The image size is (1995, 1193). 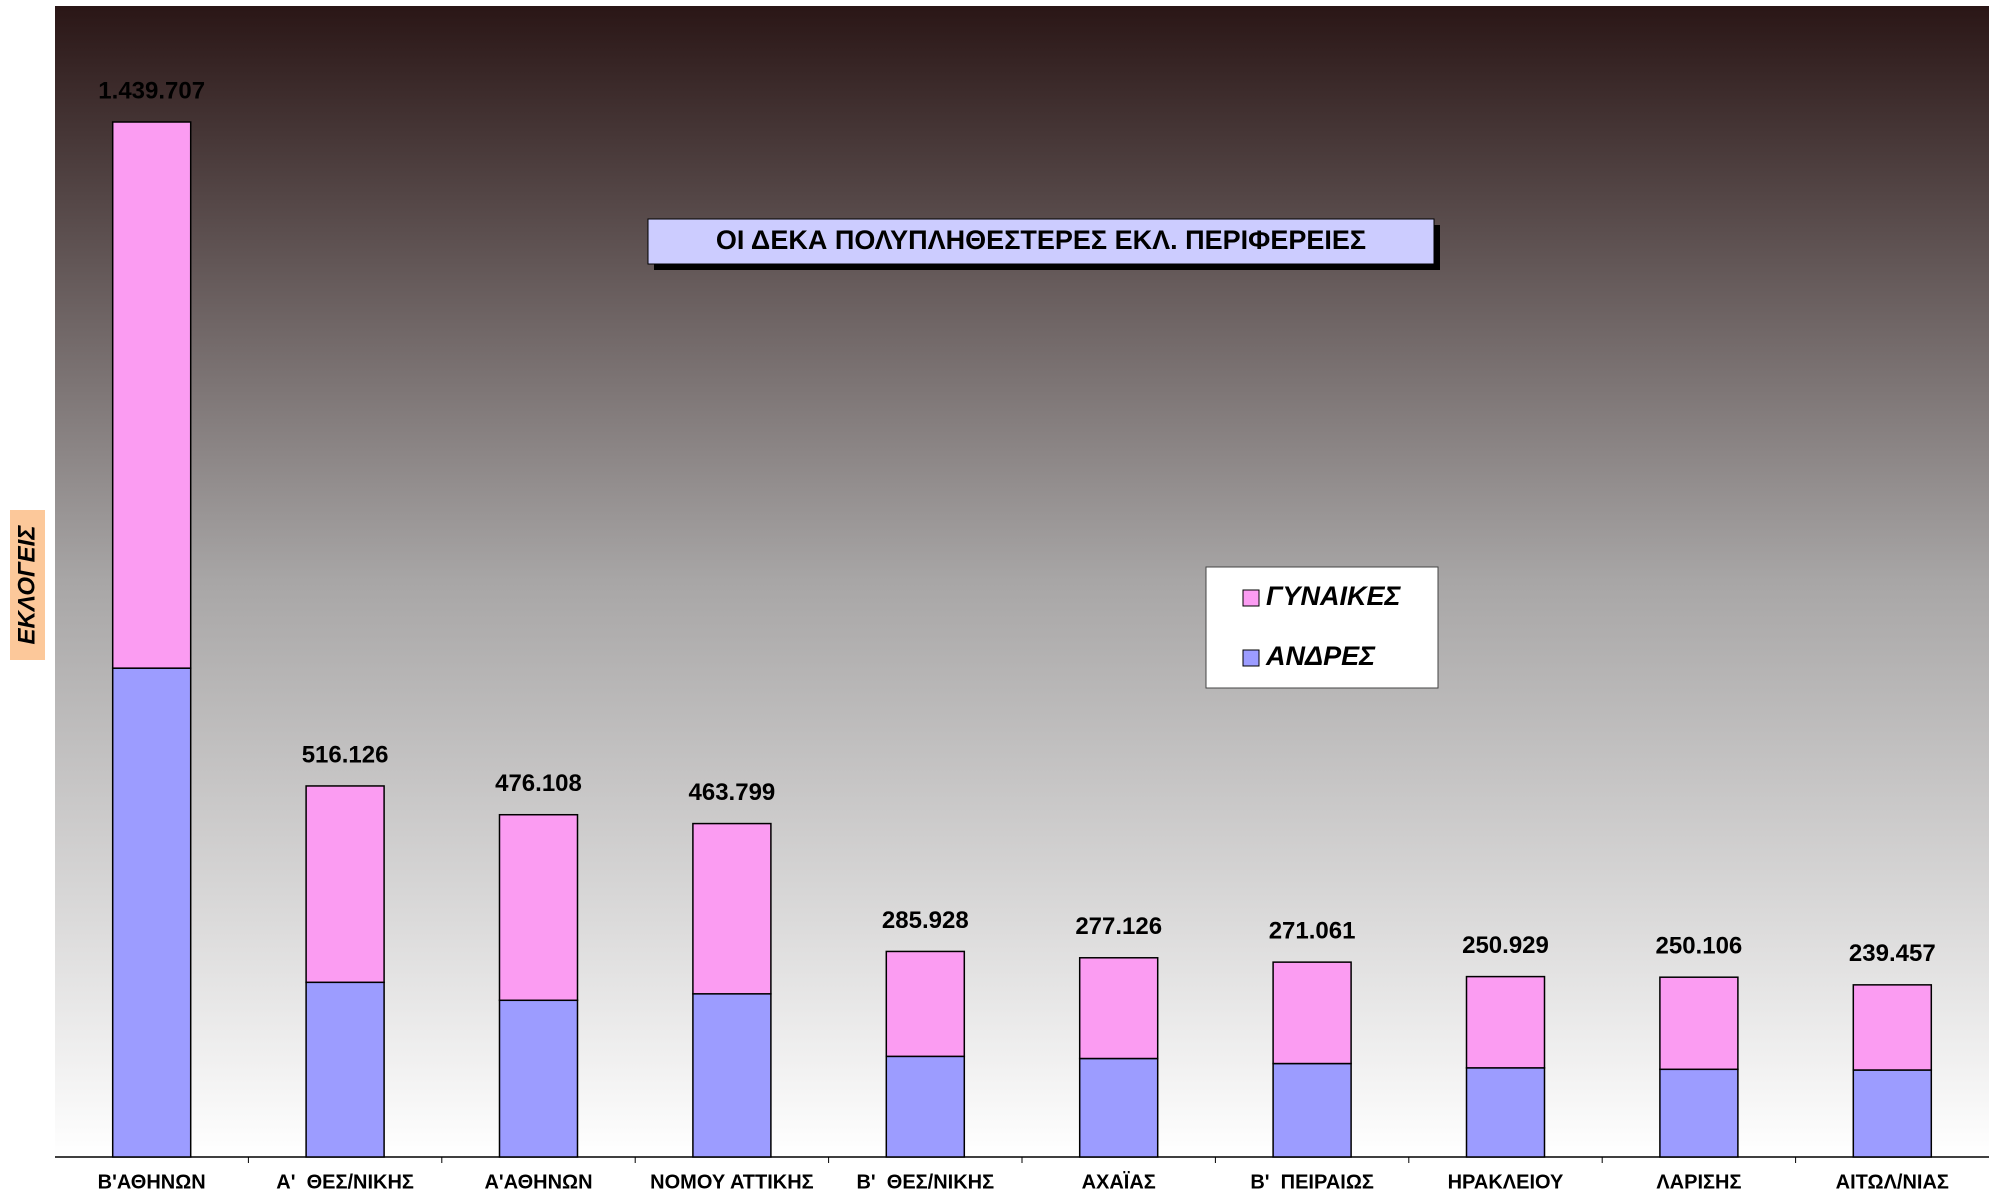 What do you see at coordinates (1312, 930) in the screenshot?
I see `total-label: 271.061` at bounding box center [1312, 930].